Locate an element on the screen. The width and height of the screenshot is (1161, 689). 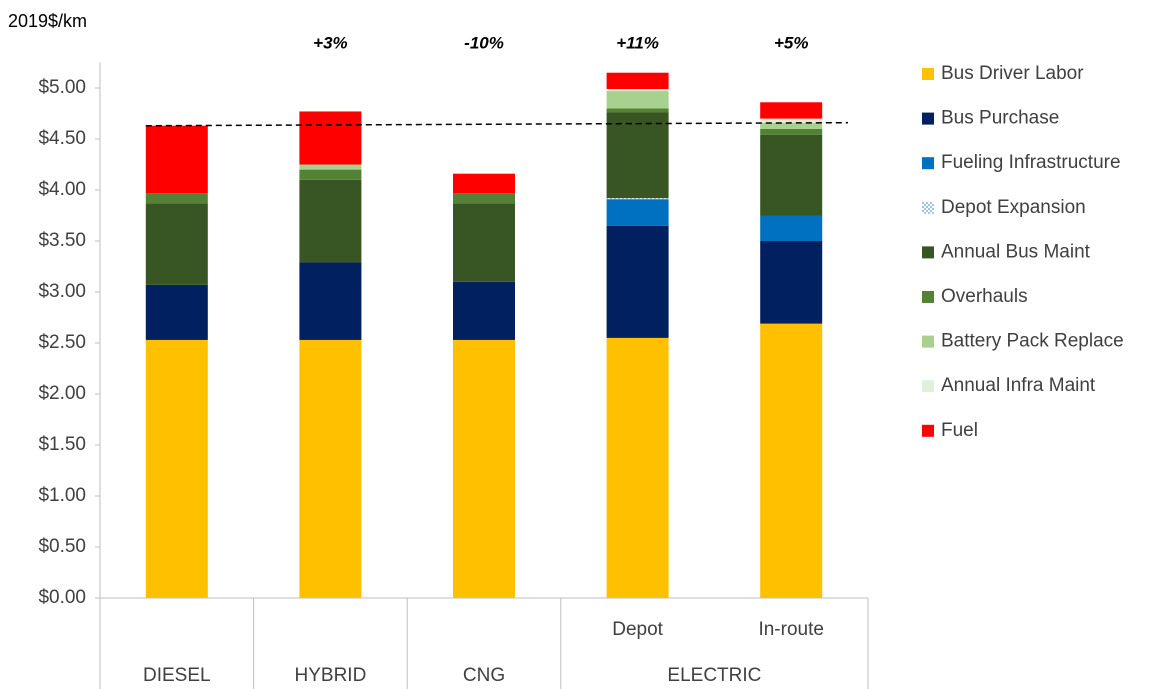
group-label: HYBRID is located at coordinates (331, 675).